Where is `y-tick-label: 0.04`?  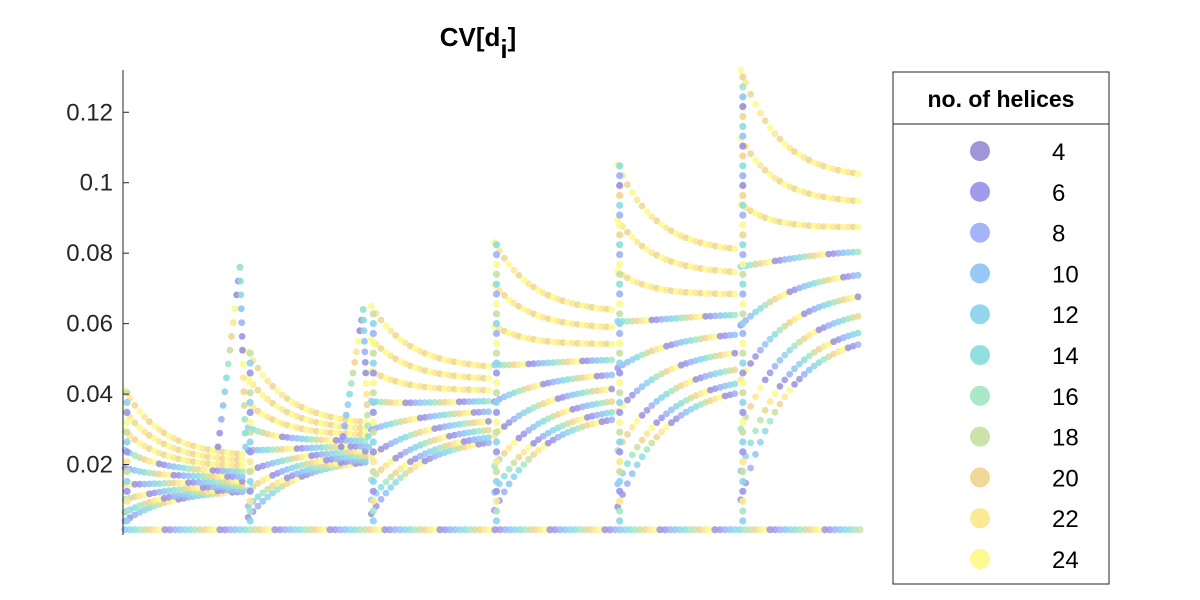 y-tick-label: 0.04 is located at coordinates (89, 394).